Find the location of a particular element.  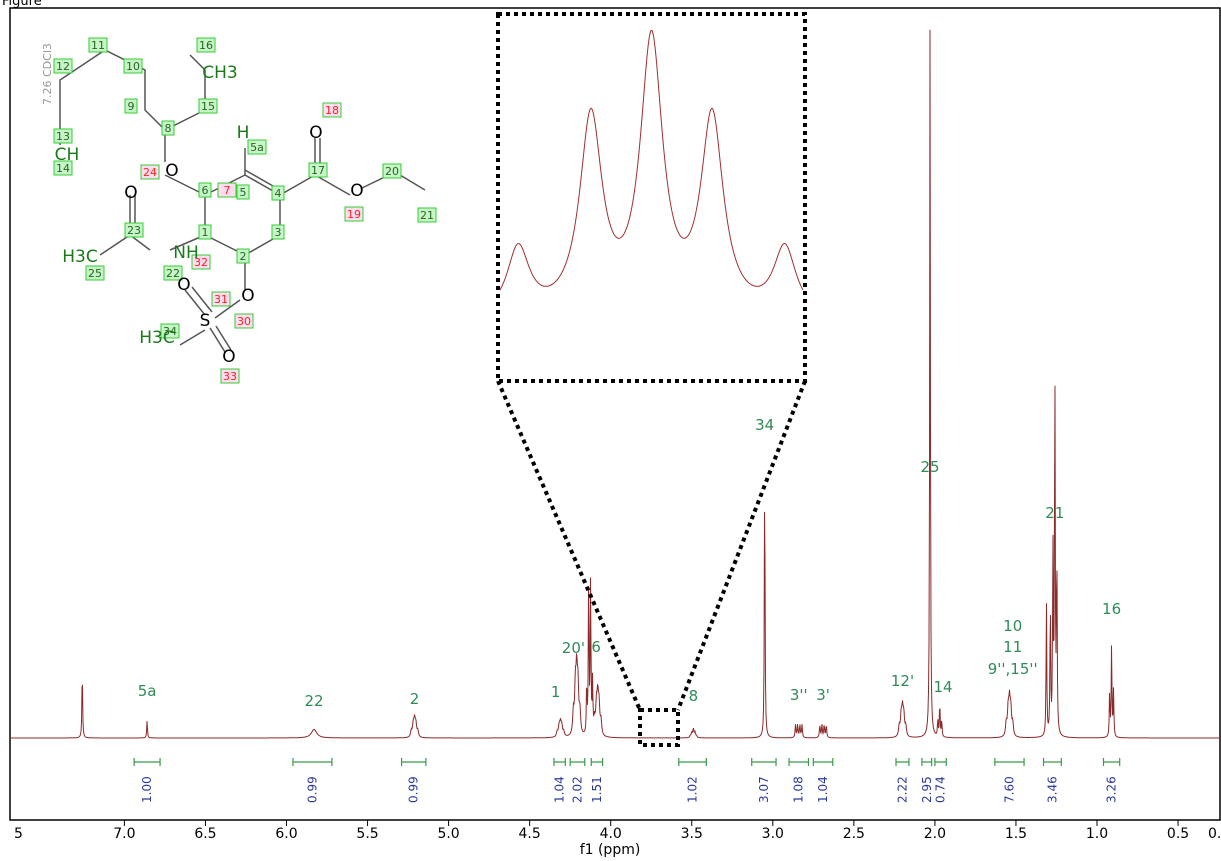

x-tick-label: 0.5 is located at coordinates (1178, 834).